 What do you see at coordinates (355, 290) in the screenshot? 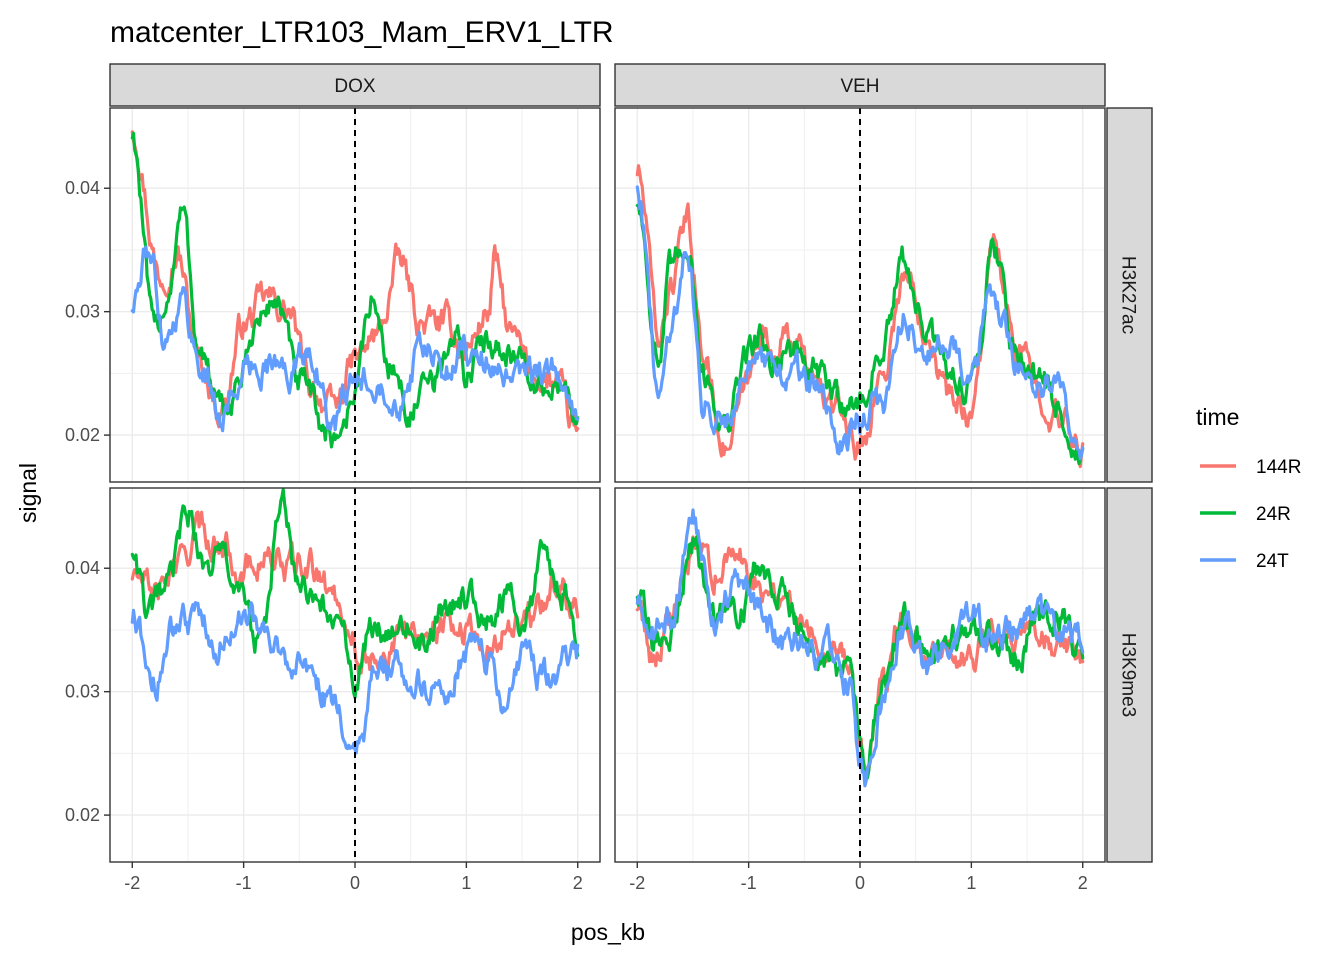
I see `series-line-24r-dox-h3k27ac` at bounding box center [355, 290].